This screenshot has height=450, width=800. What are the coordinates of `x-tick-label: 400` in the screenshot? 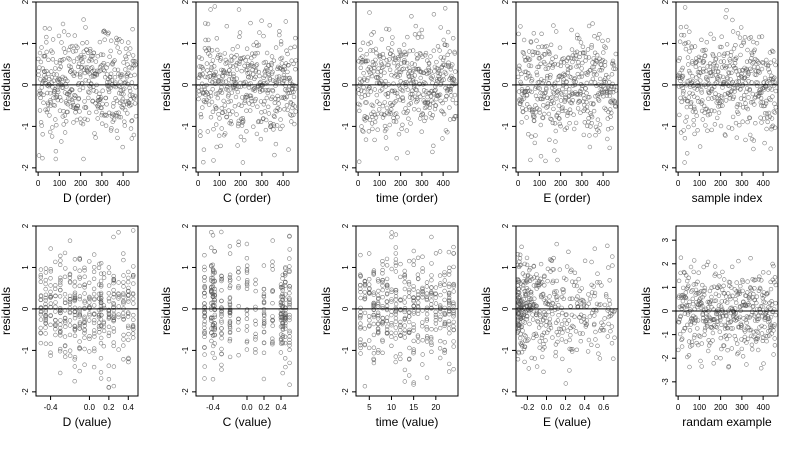 It's located at (283, 183).